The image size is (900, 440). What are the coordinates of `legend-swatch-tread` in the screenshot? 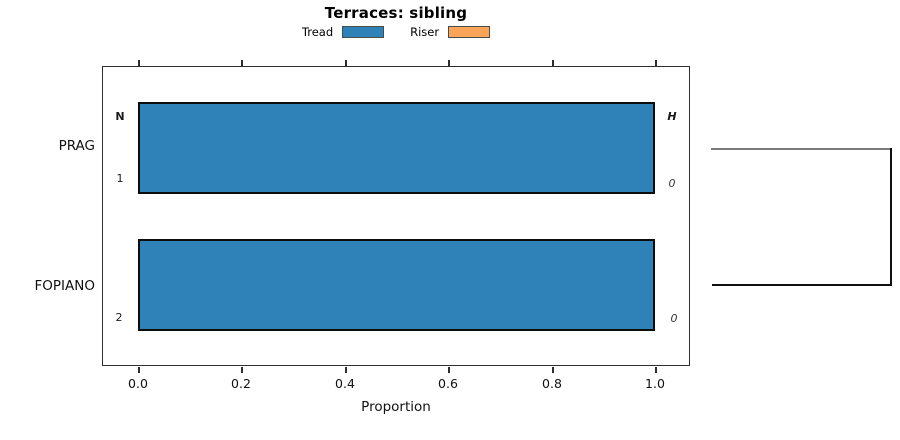 It's located at (363, 32).